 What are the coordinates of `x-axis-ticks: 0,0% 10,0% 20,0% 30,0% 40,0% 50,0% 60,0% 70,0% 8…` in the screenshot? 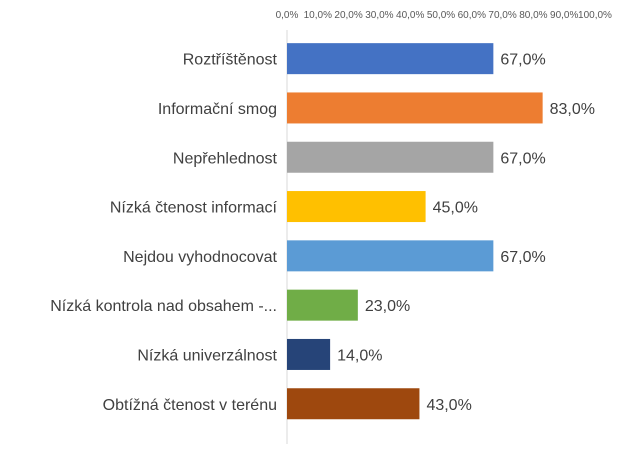 It's located at (444, 15).